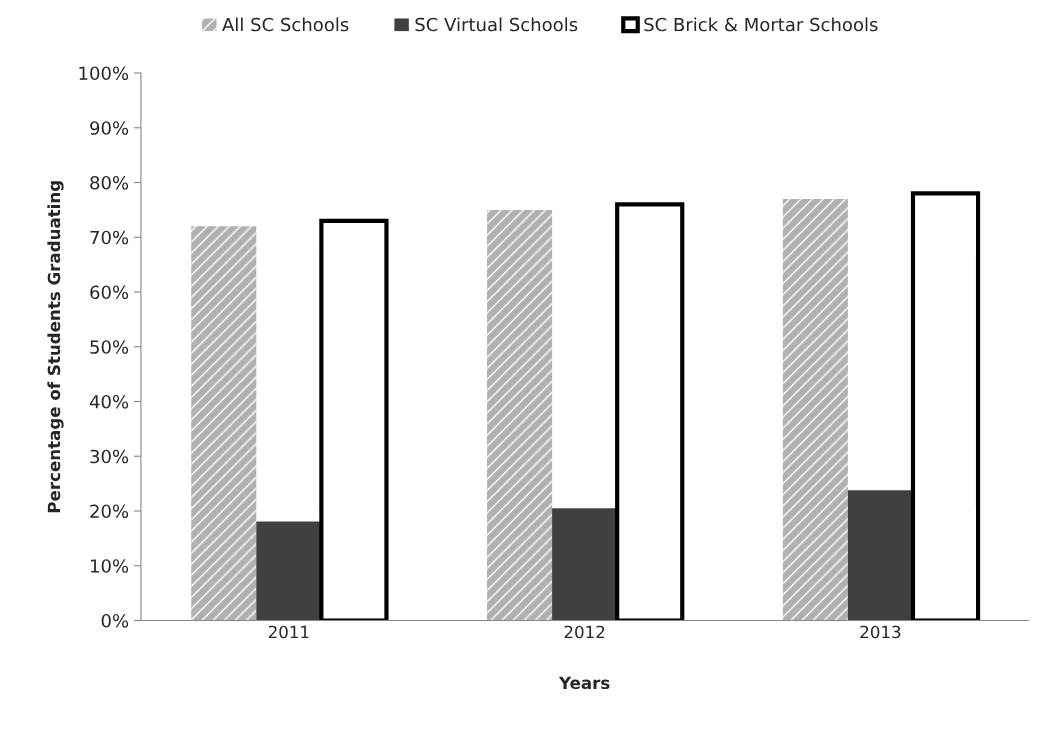 The image size is (1044, 730). What do you see at coordinates (104, 73) in the screenshot?
I see `y-tick-label: 100%` at bounding box center [104, 73].